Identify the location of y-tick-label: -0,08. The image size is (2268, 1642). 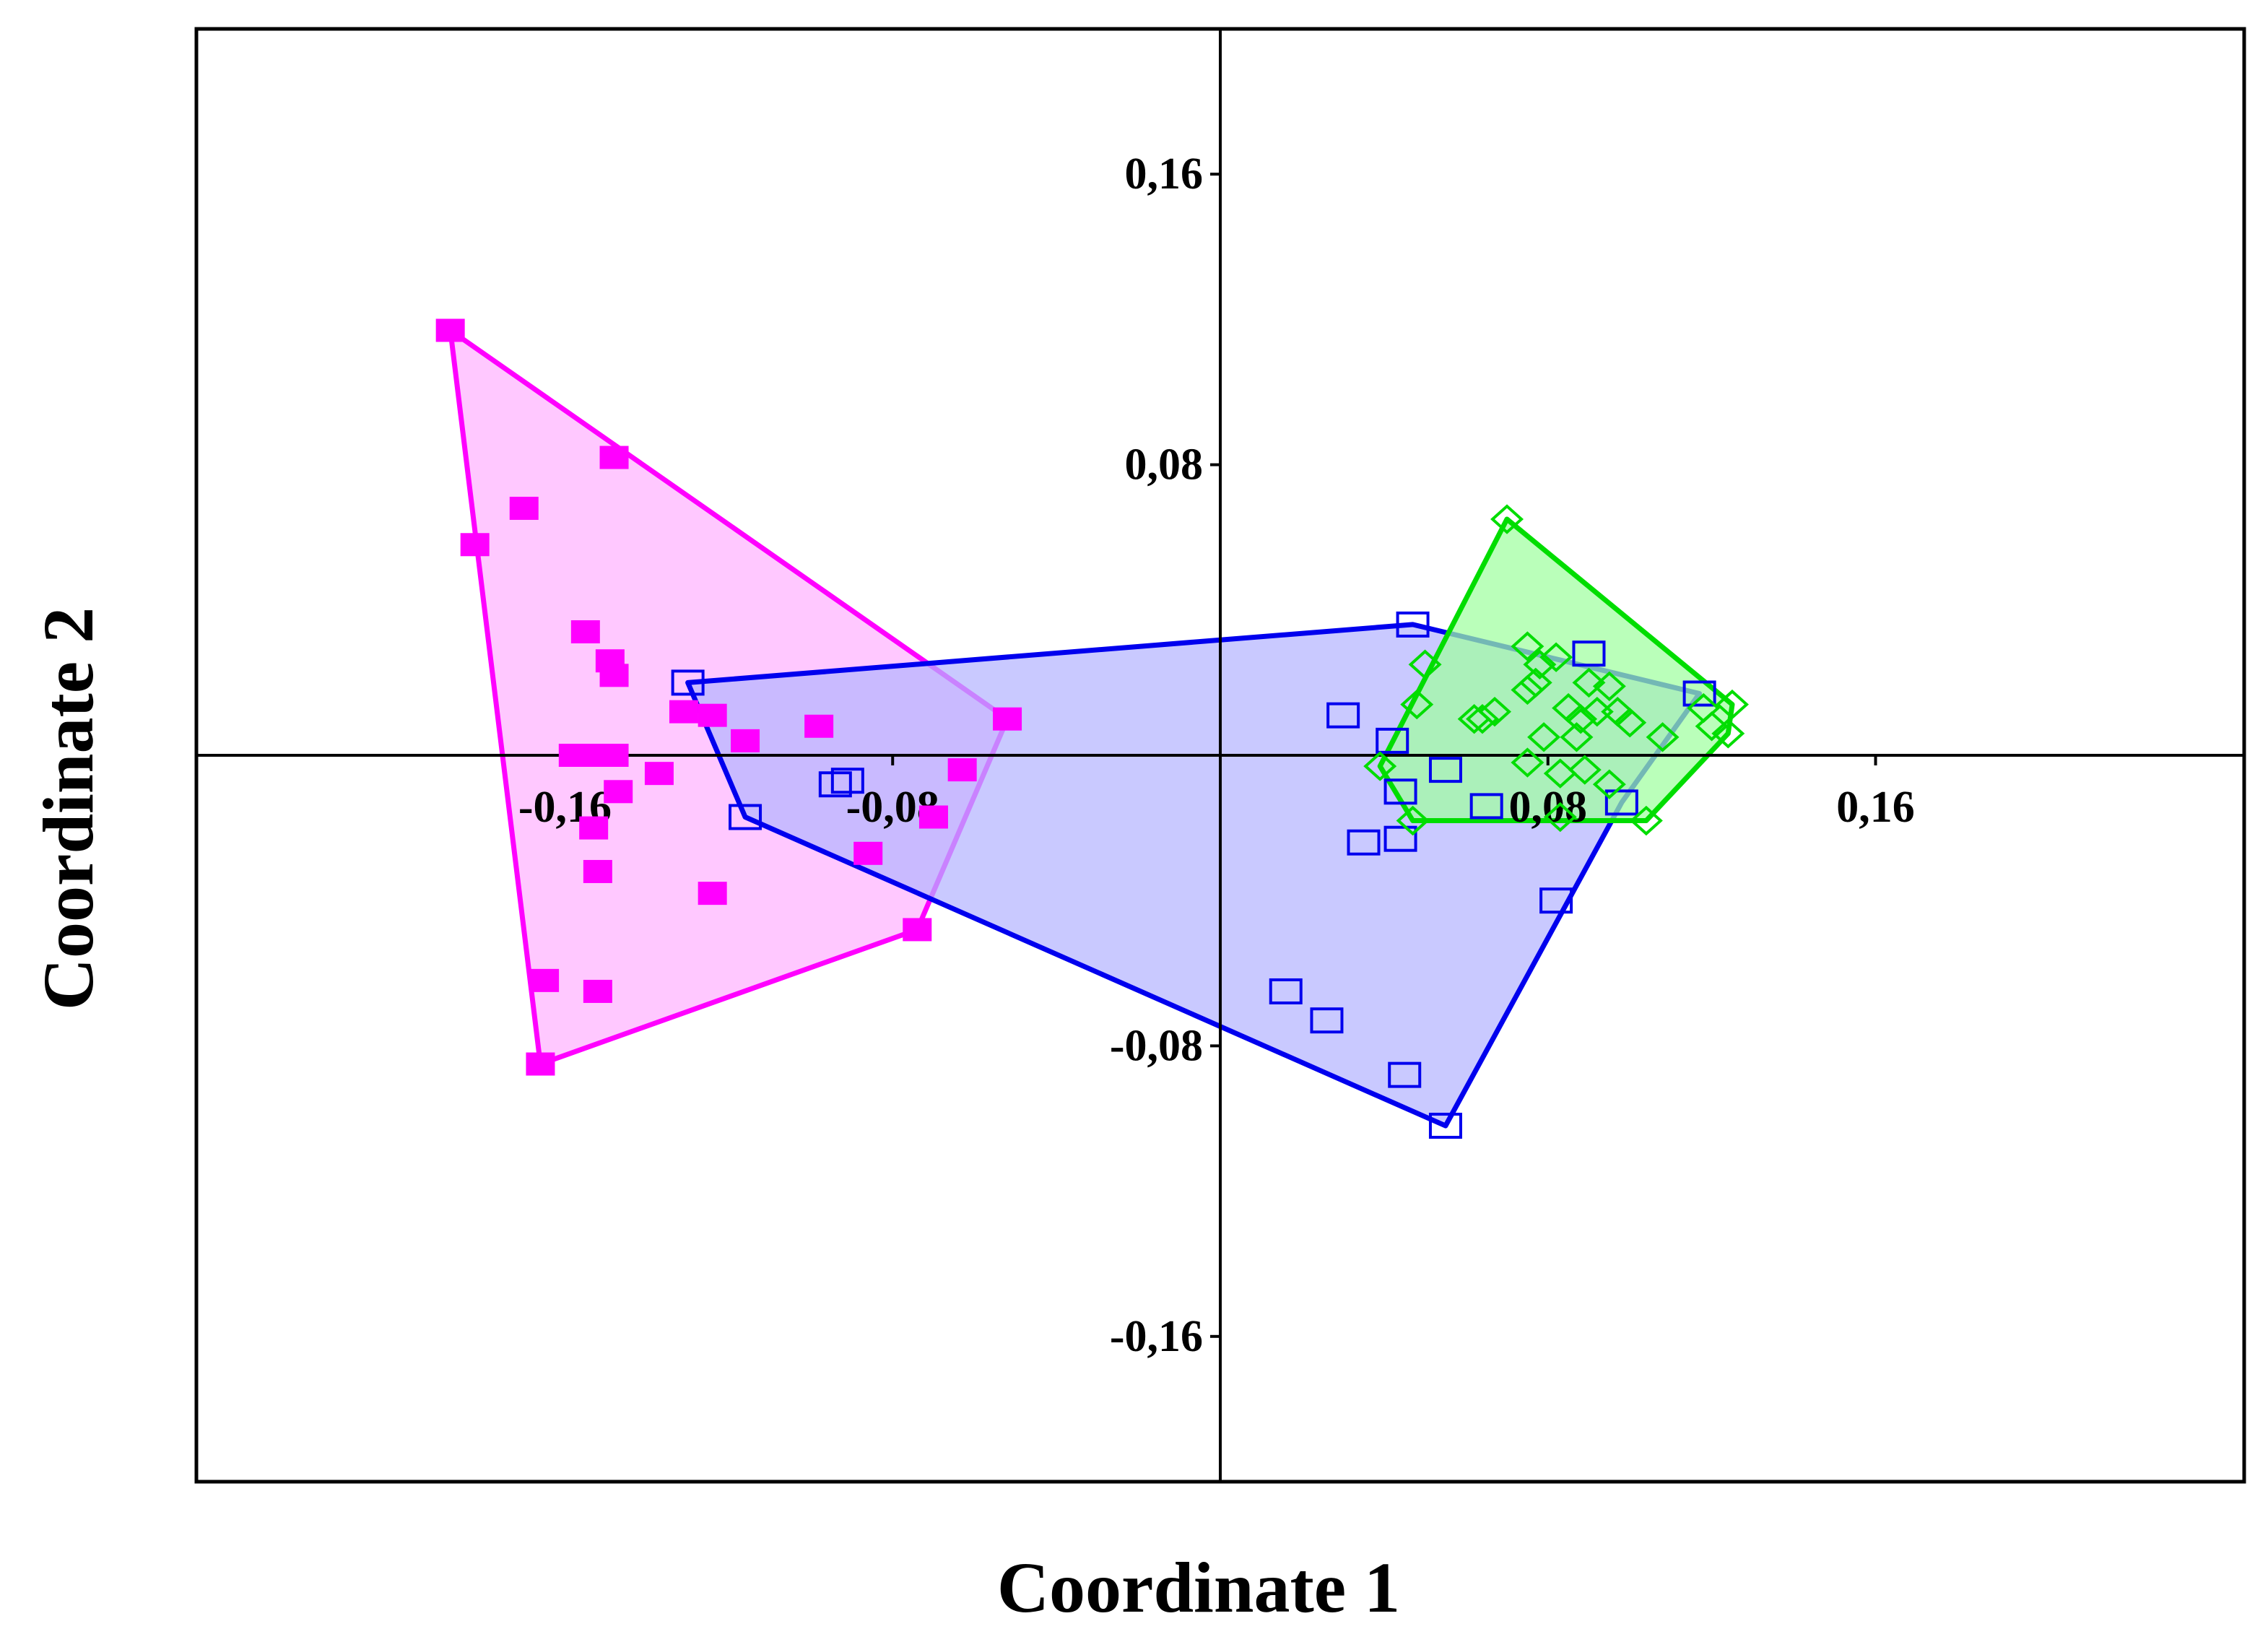
(1156, 1045).